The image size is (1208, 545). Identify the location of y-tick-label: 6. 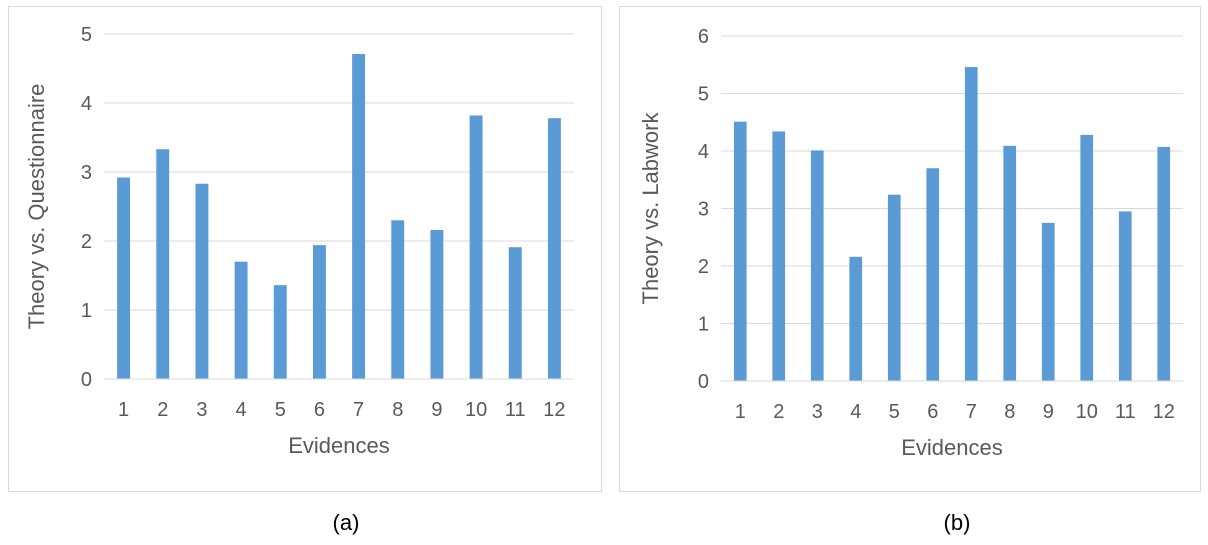
(703, 37).